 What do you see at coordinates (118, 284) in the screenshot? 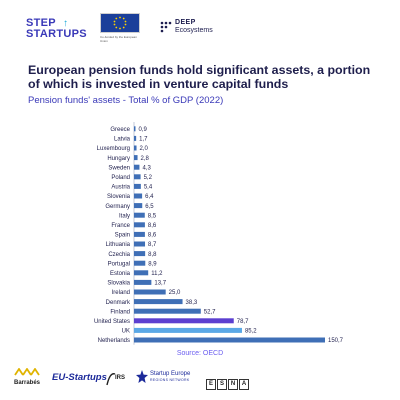
I see `category-label: Slovakia` at bounding box center [118, 284].